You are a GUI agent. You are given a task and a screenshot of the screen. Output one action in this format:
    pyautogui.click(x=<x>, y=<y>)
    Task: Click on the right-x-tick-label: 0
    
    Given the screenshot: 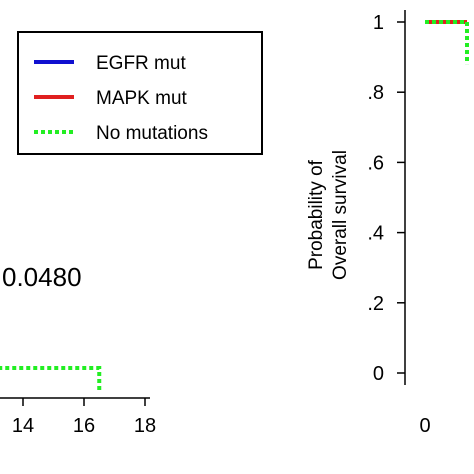 What is the action you would take?
    pyautogui.click(x=424, y=426)
    